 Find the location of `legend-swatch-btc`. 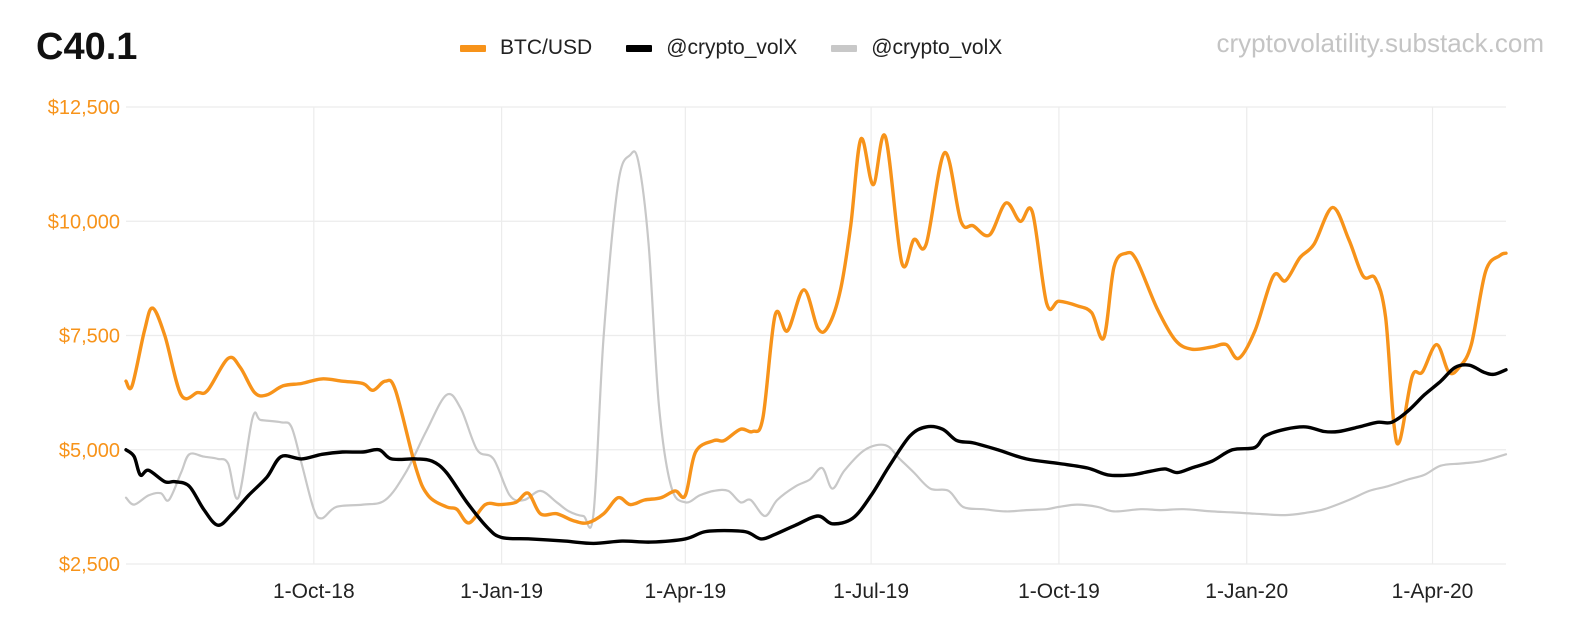

legend-swatch-btc is located at coordinates (473, 48).